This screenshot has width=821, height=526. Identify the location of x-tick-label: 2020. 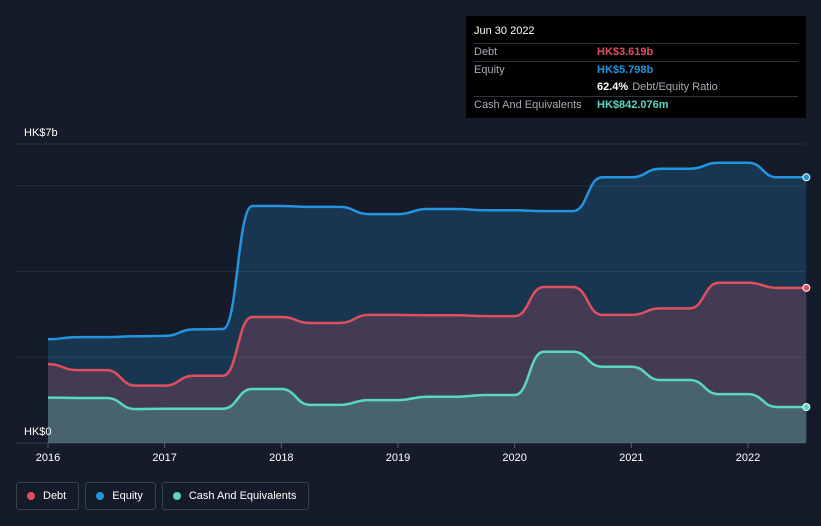
(514, 458).